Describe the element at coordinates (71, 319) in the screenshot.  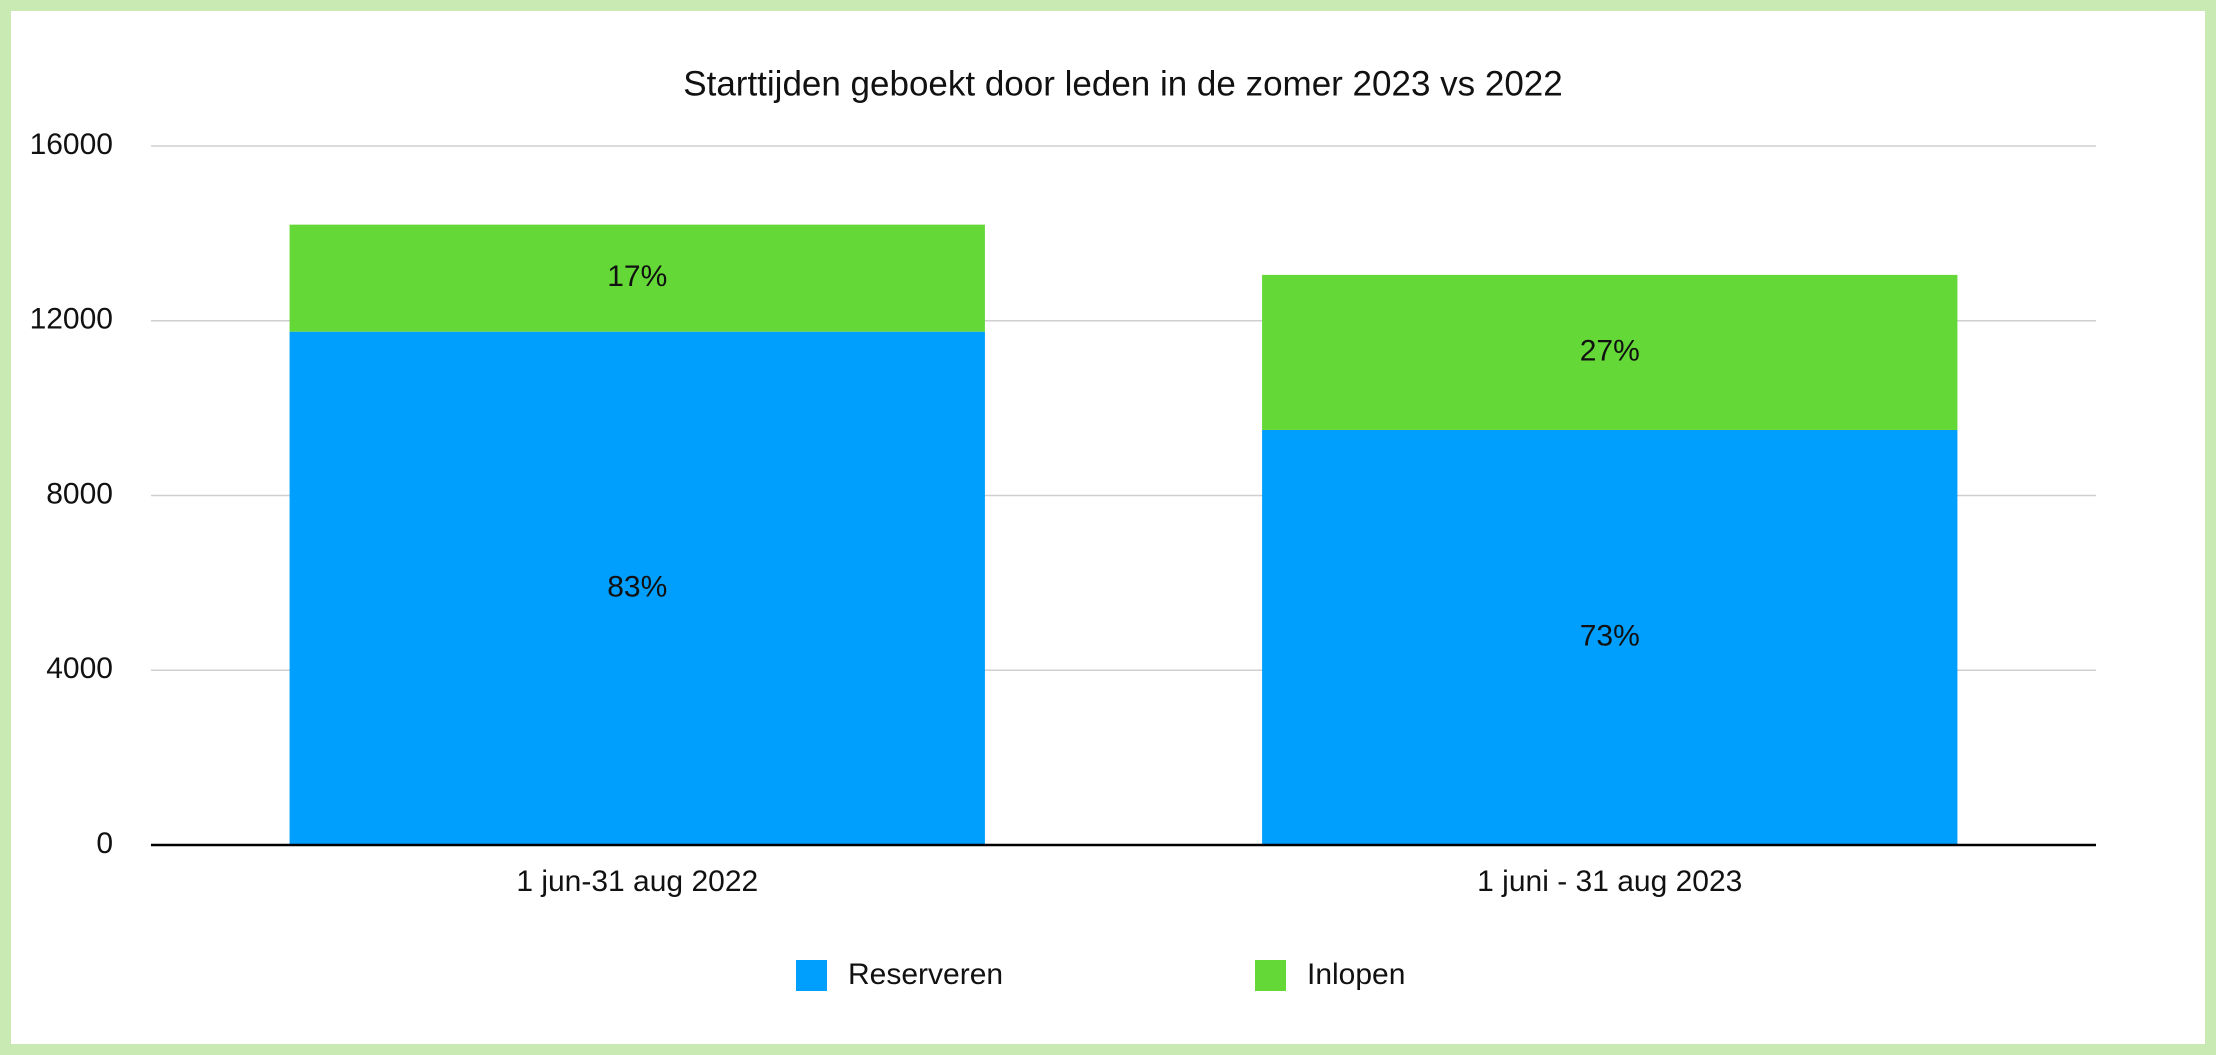
I see `y-tick-label: 12000` at that location.